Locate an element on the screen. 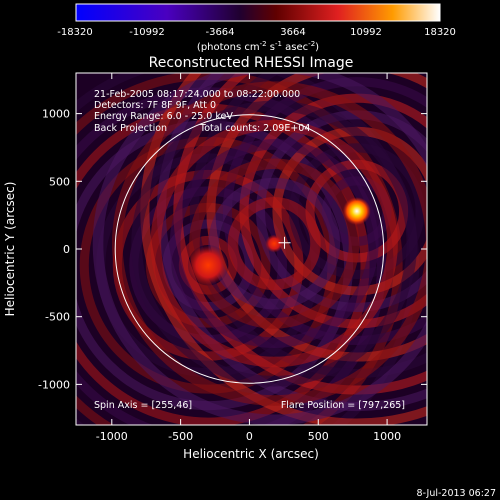 The width and height of the screenshot is (500, 500). colorbar-tick-label: -18320 is located at coordinates (74, 32).